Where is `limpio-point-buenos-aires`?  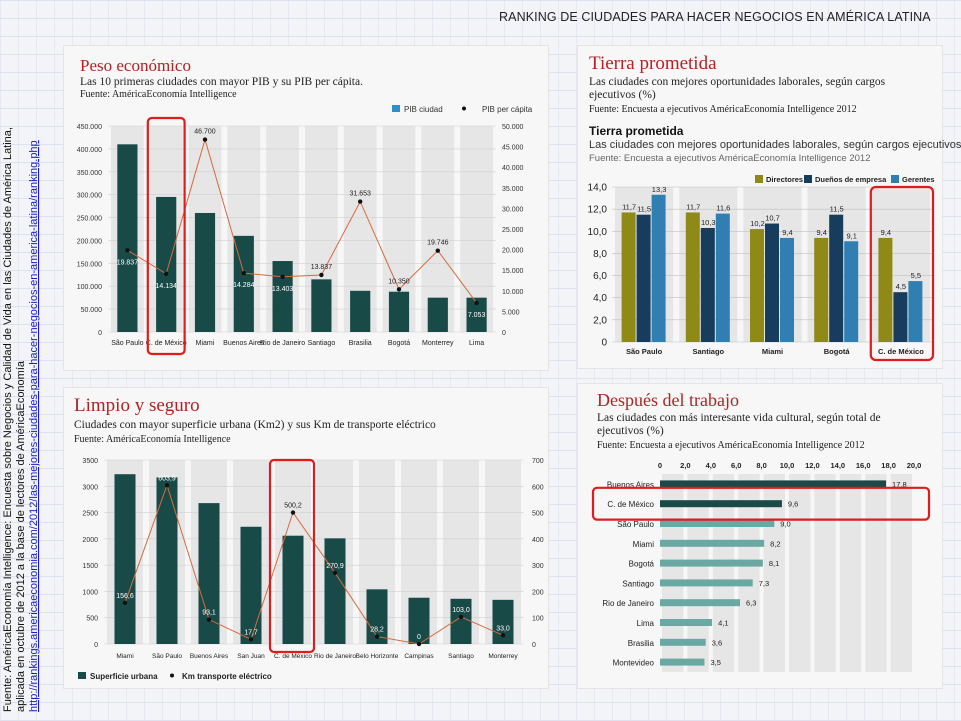 limpio-point-buenos-aires is located at coordinates (209, 619).